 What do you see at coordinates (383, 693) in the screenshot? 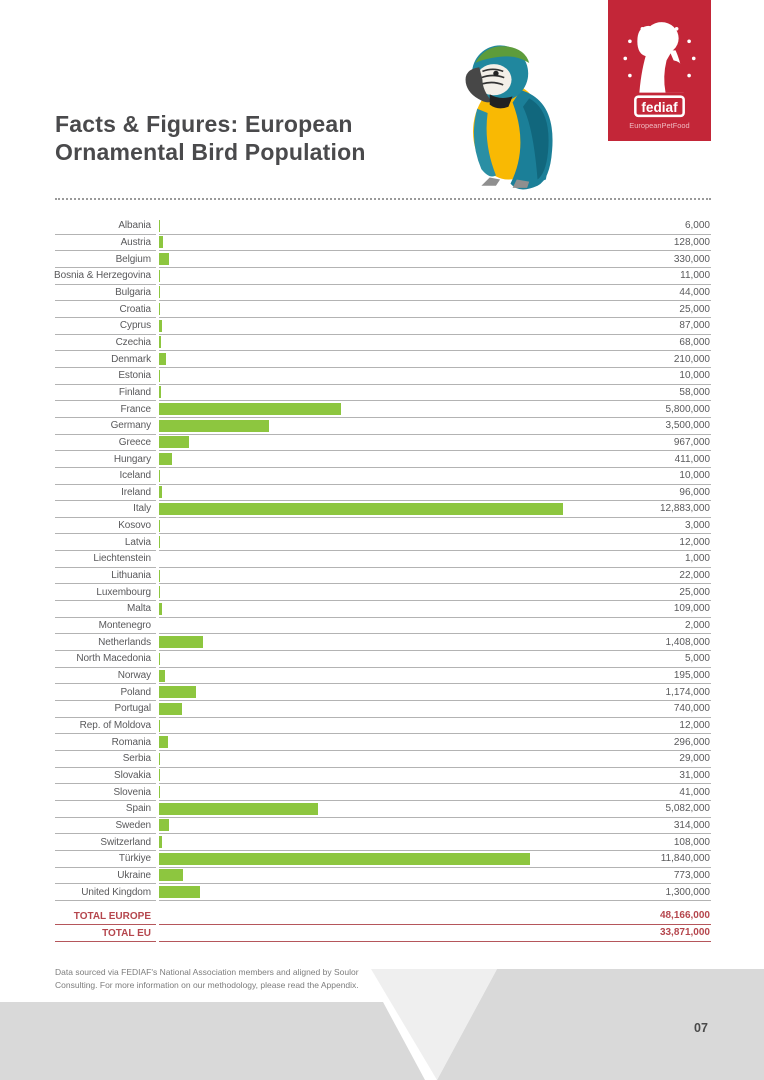
I see `chart-row: Poland 1,174,000` at bounding box center [383, 693].